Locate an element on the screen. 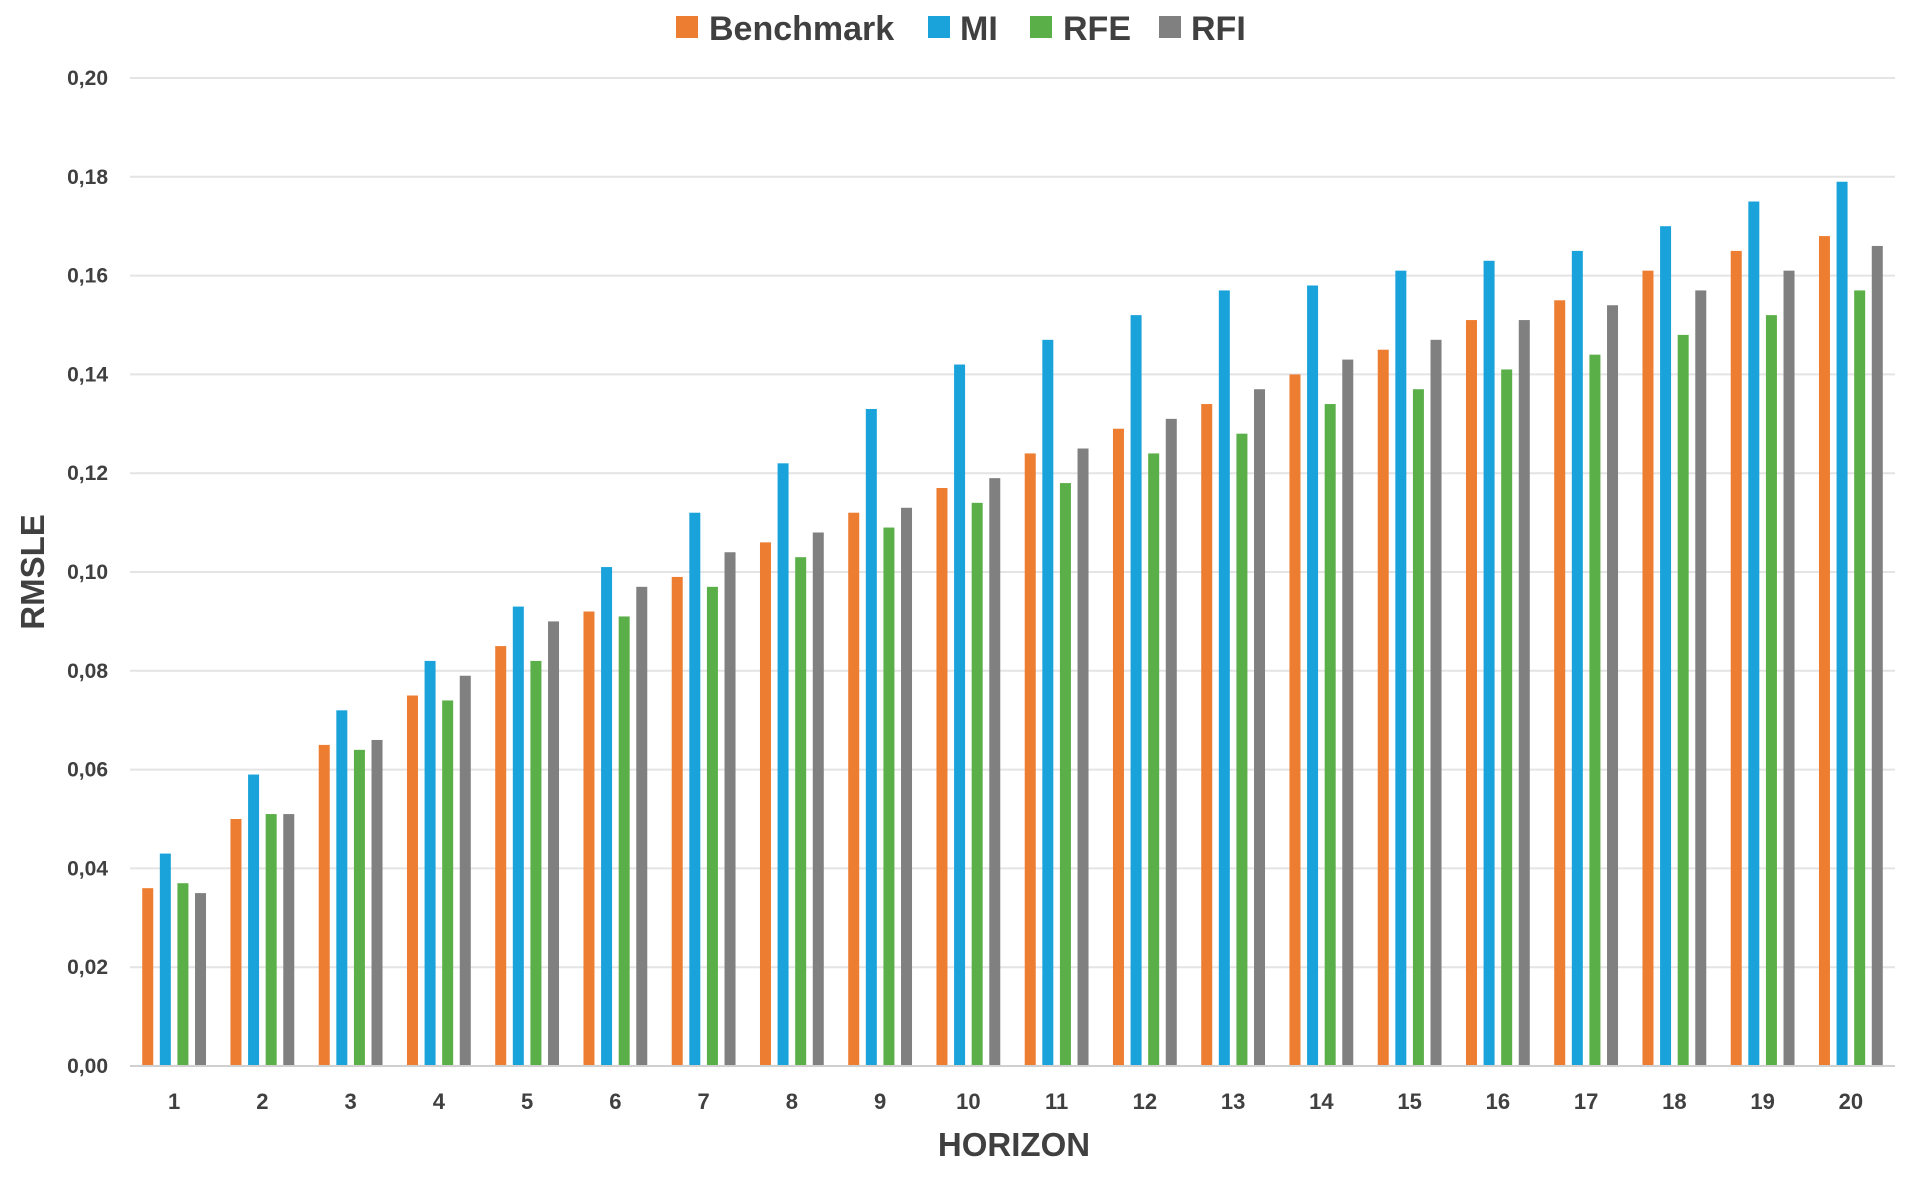 This screenshot has width=1905, height=1180. x-tick-label: 11 is located at coordinates (1056, 1101).